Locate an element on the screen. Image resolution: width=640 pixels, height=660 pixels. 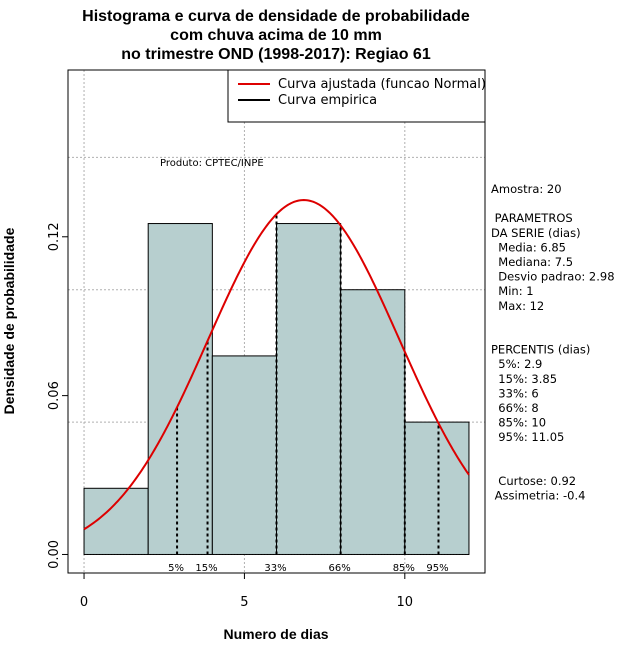
stats-line: Min: 1 is located at coordinates (512, 291).